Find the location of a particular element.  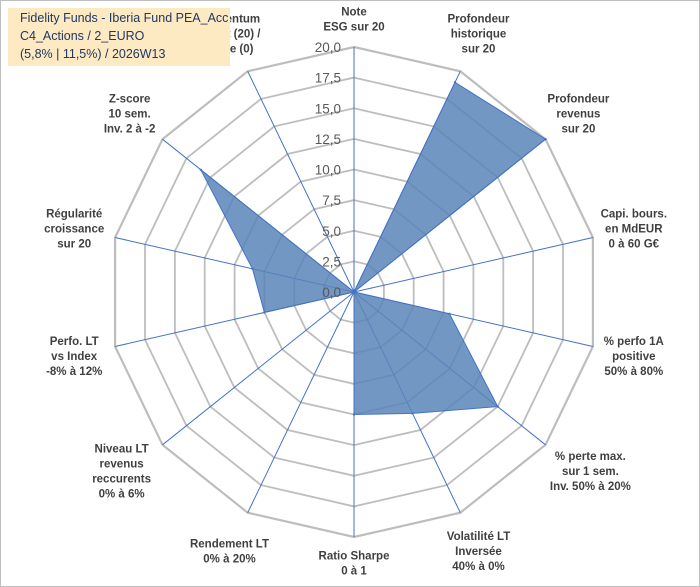

tick-label: 0,0 is located at coordinates (331, 292).